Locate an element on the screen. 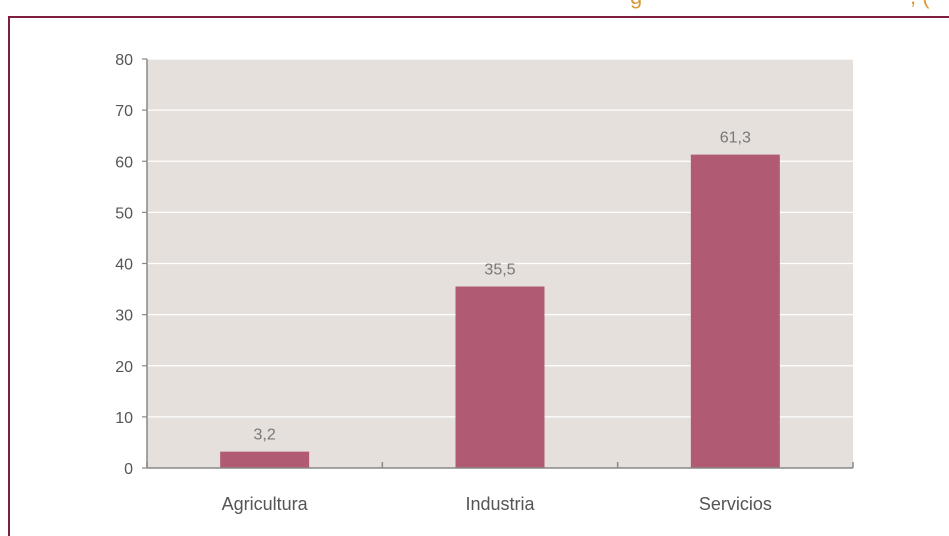 The width and height of the screenshot is (949, 536). y-tick-label: 50 is located at coordinates (124, 213).